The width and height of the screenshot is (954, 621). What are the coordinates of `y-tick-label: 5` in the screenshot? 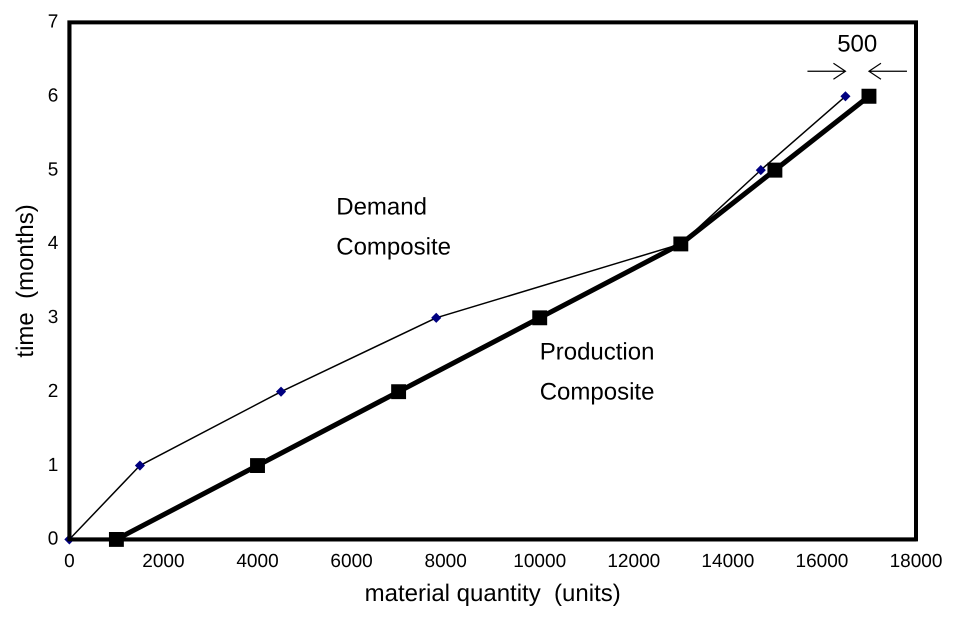 It's located at (53, 169).